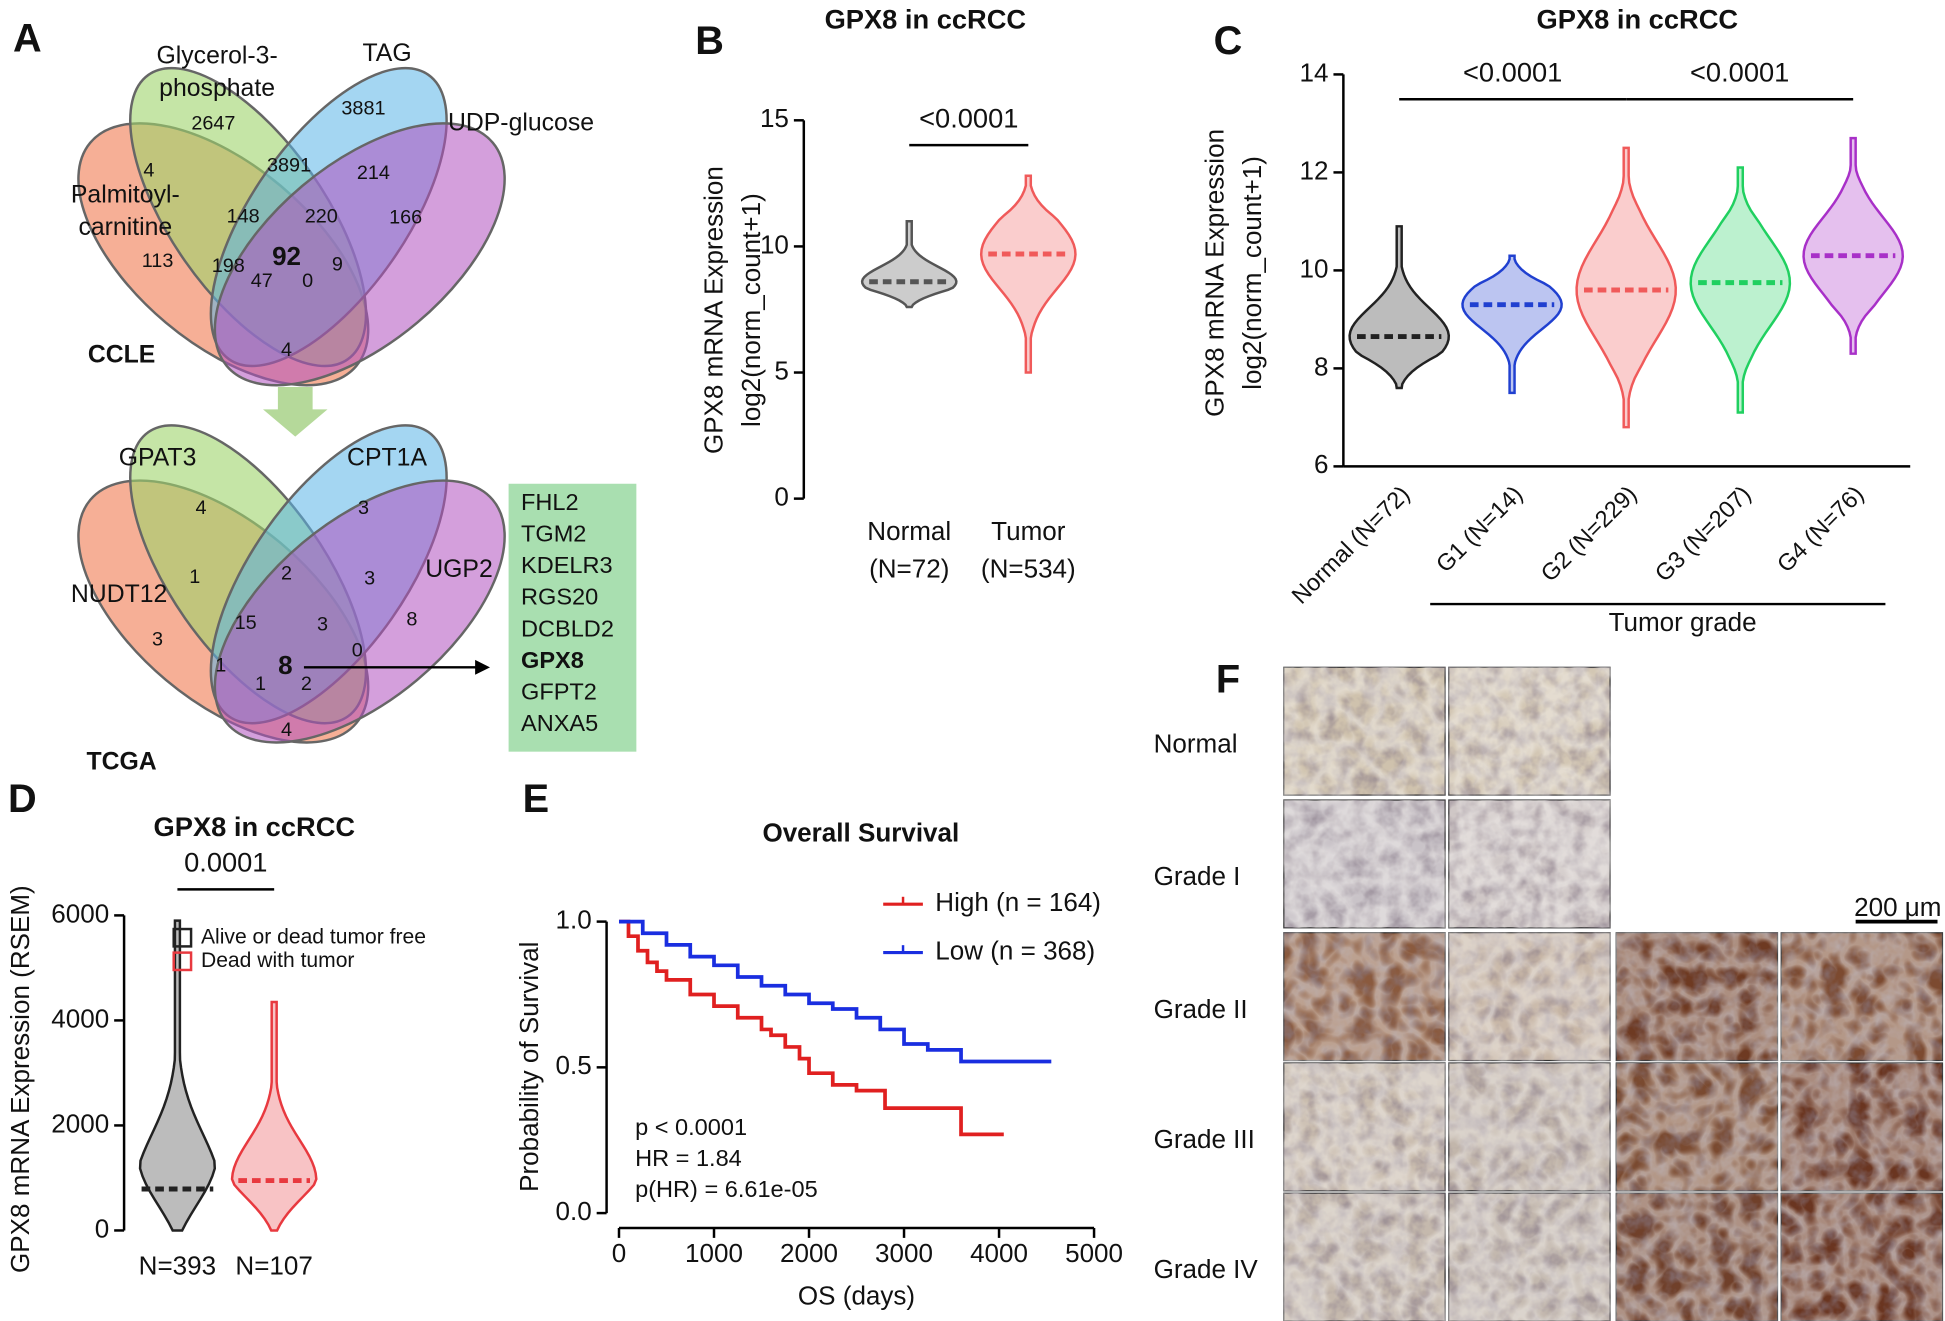 This screenshot has height=1321, width=1945. I want to click on set-label: phosphate, so click(217, 88).